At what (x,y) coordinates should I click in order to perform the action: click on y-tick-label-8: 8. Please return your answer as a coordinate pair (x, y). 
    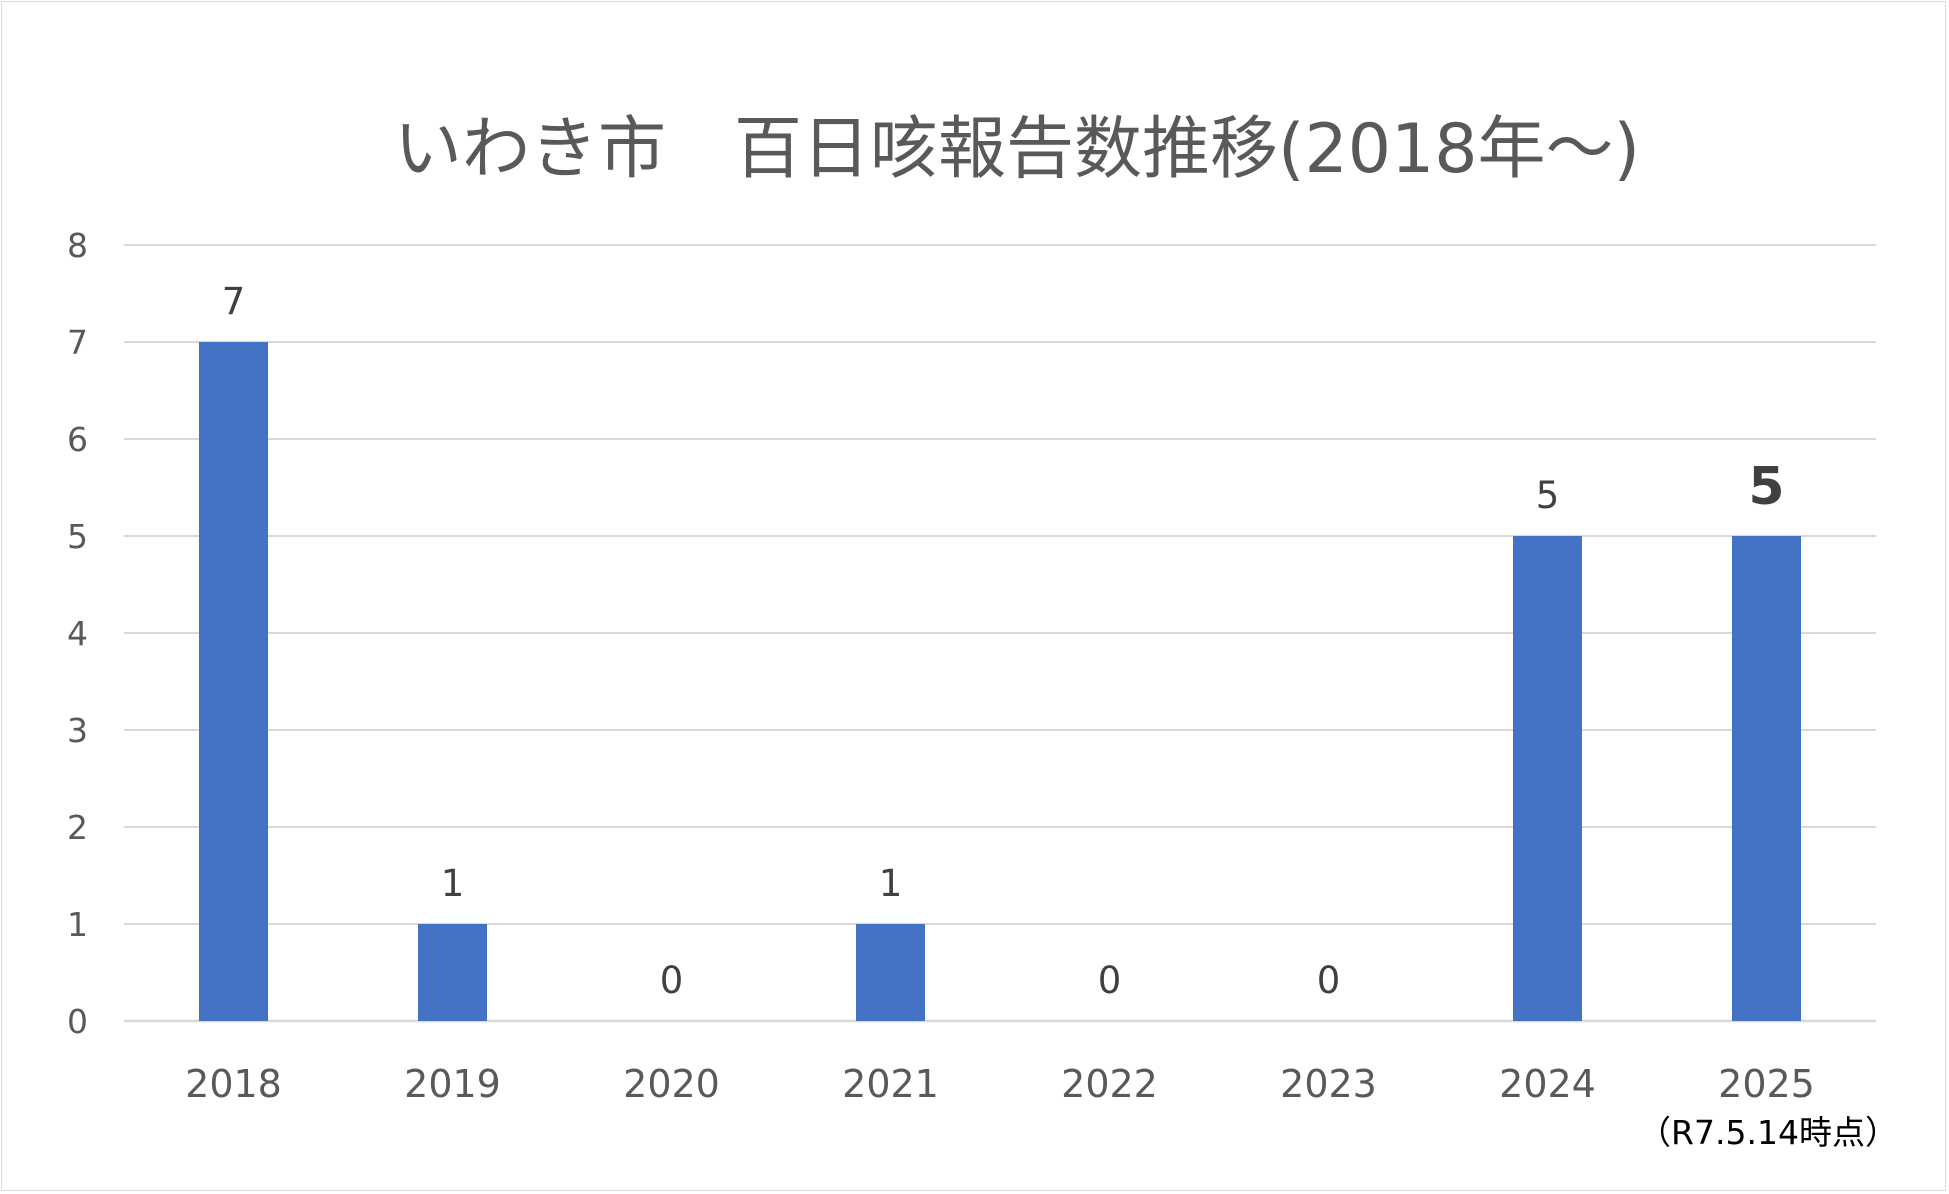
    Looking at the image, I should click on (77, 245).